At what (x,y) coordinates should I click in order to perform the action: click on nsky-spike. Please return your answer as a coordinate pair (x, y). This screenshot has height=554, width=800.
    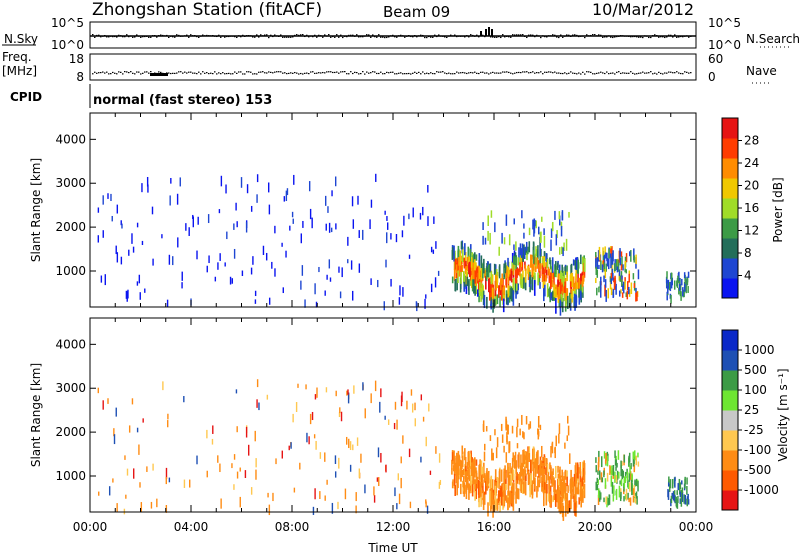
    Looking at the image, I should click on (486, 32).